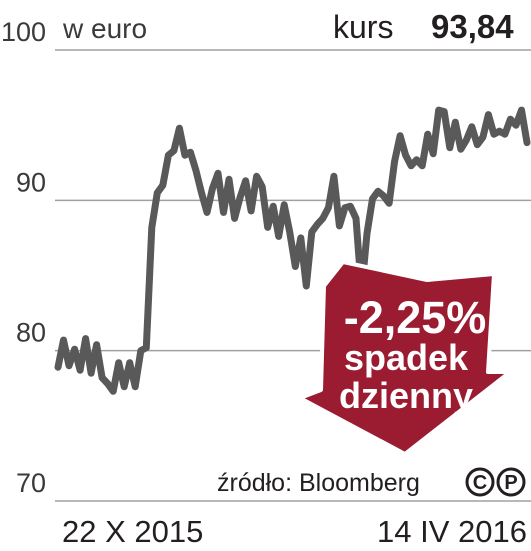 The width and height of the screenshot is (531, 551). What do you see at coordinates (23, 257) in the screenshot?
I see `y-axis-ticks: 100 90 80 70` at bounding box center [23, 257].